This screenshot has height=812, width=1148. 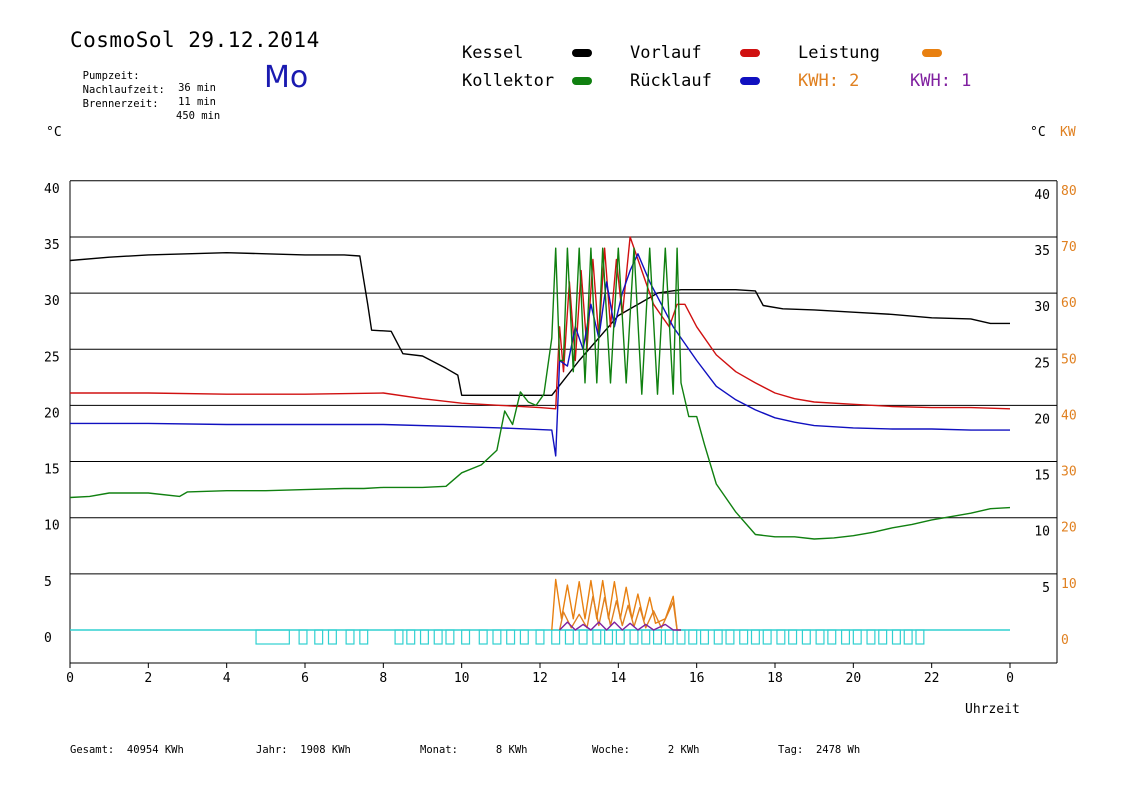 I want to click on x-tick-label-9: 18, so click(x=775, y=678).